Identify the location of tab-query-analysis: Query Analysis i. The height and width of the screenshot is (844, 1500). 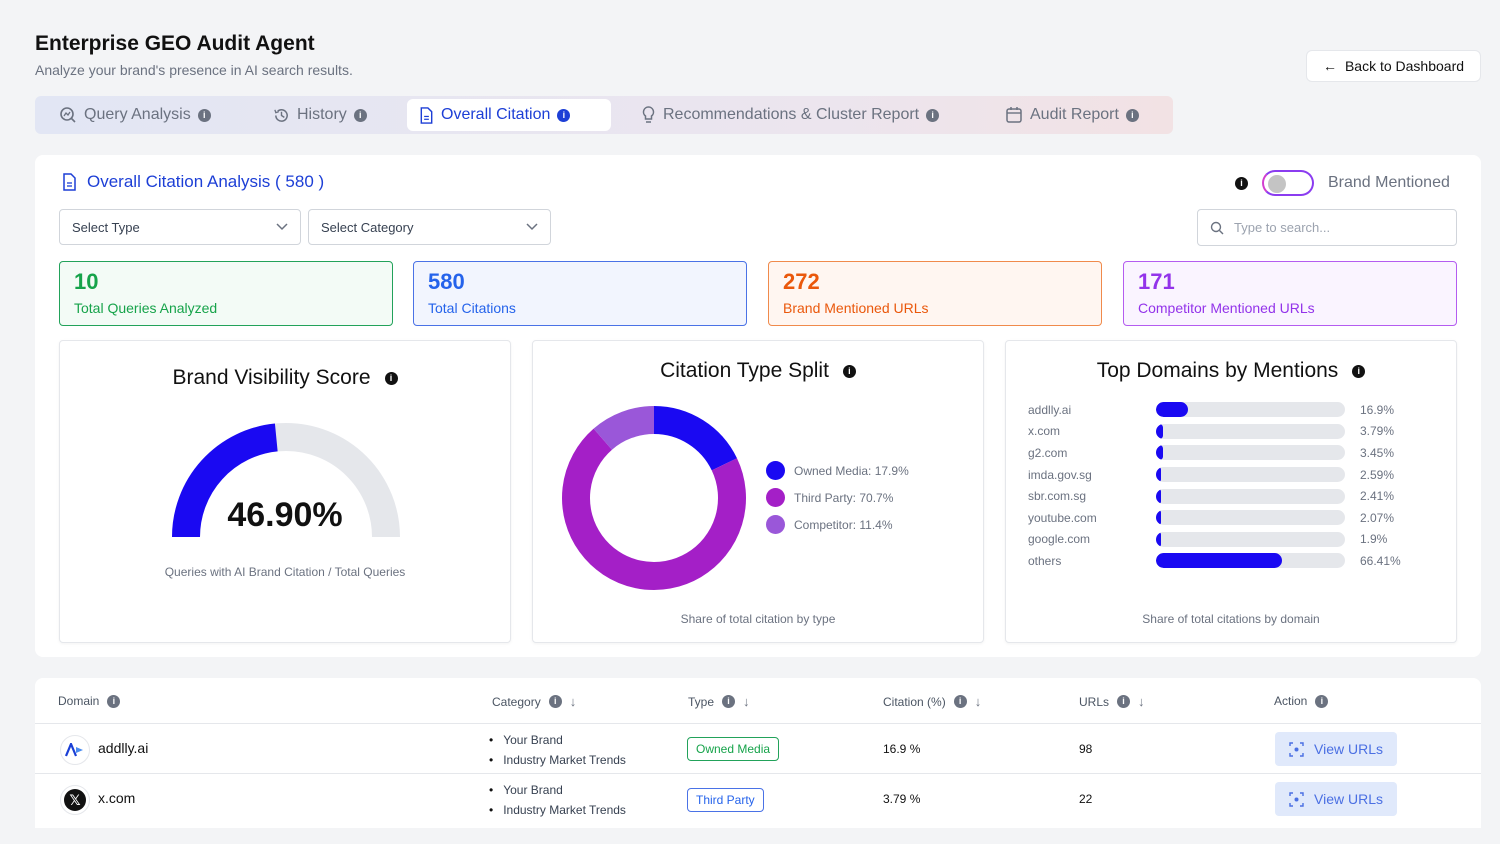
(135, 115).